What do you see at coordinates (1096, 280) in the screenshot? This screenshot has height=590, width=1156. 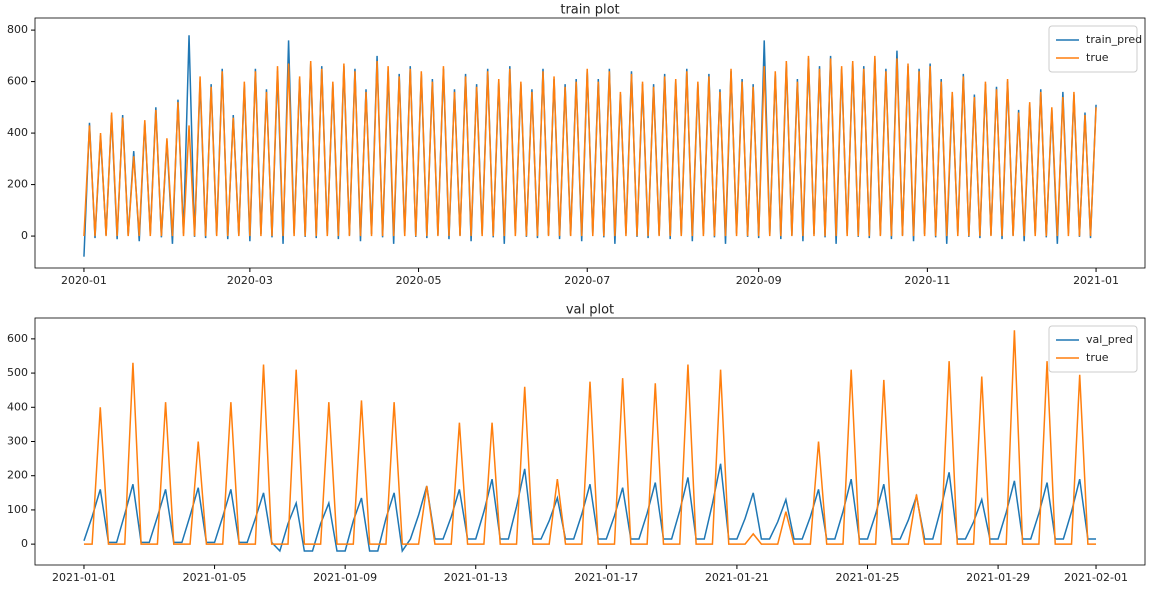 I see `x-tick-label: 2021-01` at bounding box center [1096, 280].